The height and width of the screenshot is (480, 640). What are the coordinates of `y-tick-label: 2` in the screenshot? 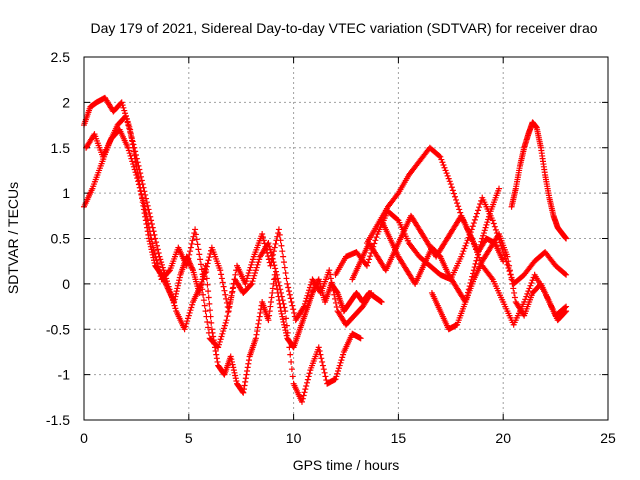 It's located at (66, 102).